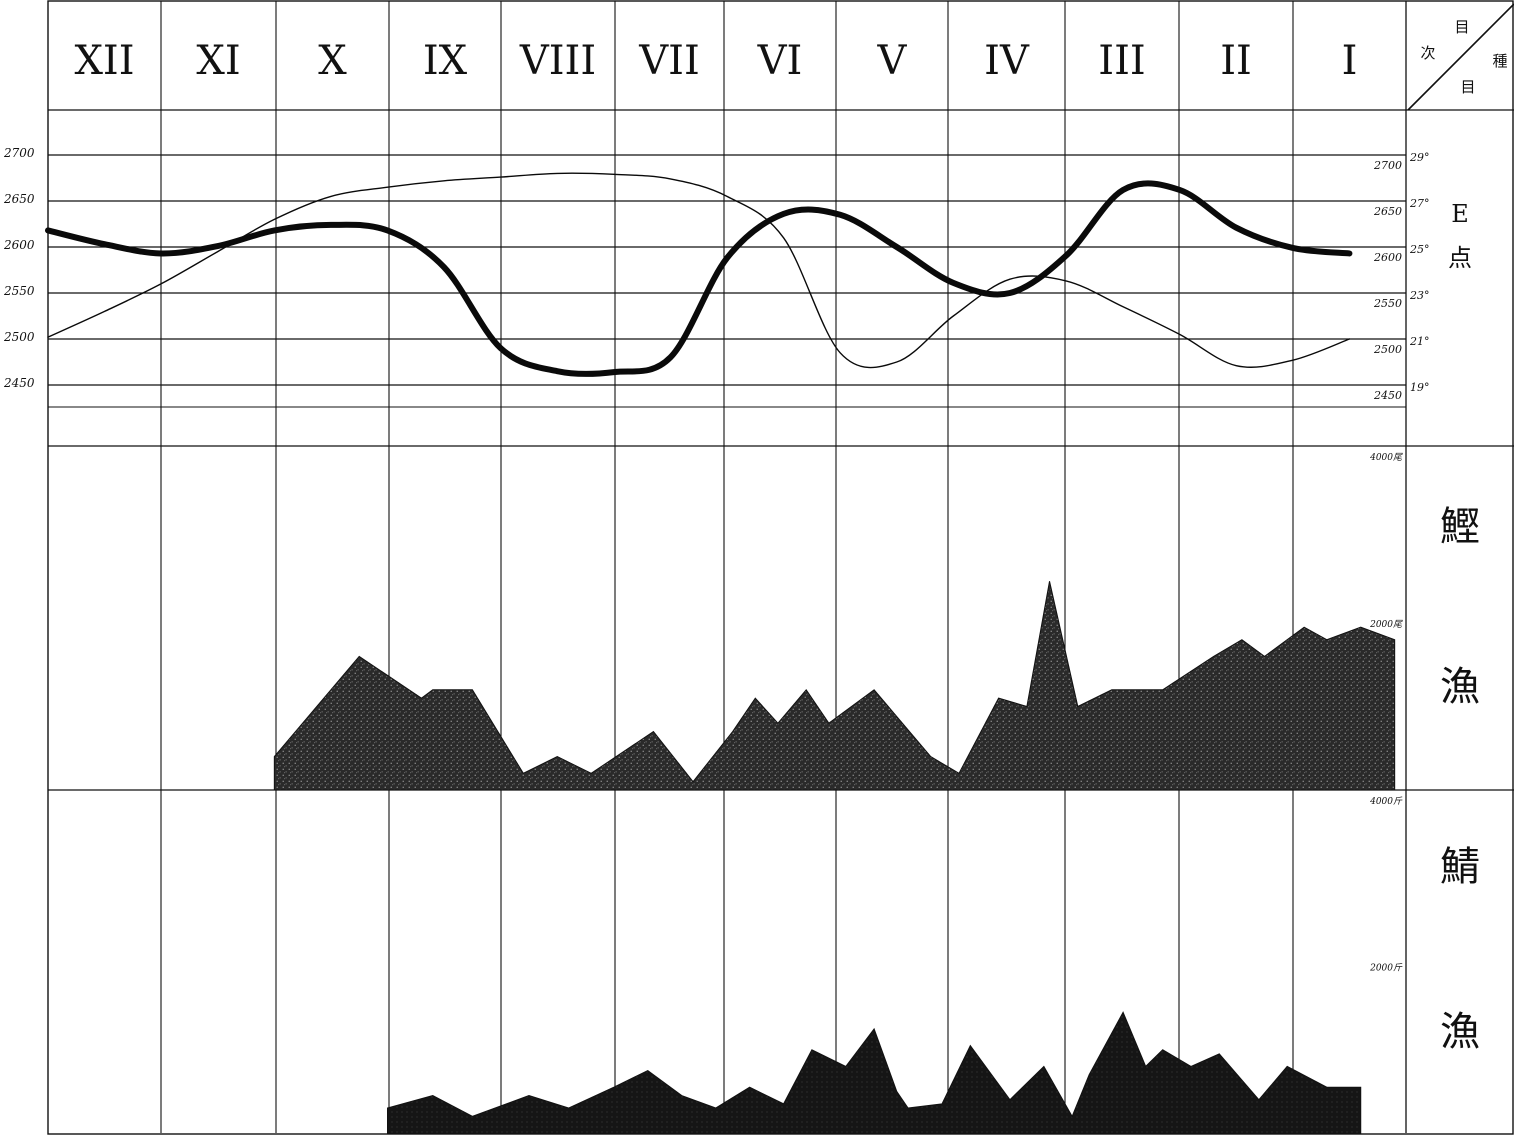 Image resolution: width=1514 pixels, height=1136 pixels. Describe the element at coordinates (874, 1072) in the screenshot. I see `mackerel-area` at that location.